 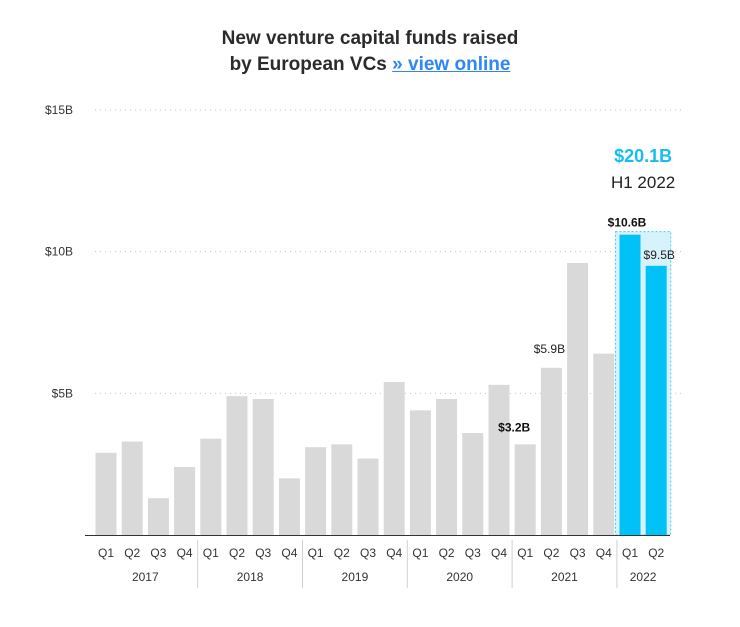 I want to click on year-label: 2020, so click(x=459, y=577).